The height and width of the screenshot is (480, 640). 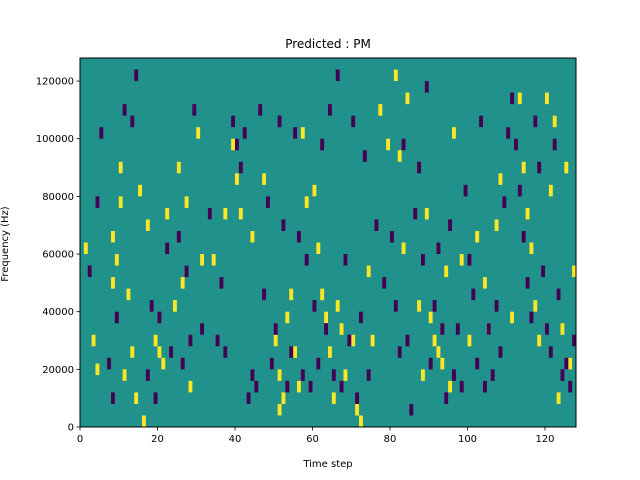 I want to click on x-tick-label: 0, so click(x=80, y=439).